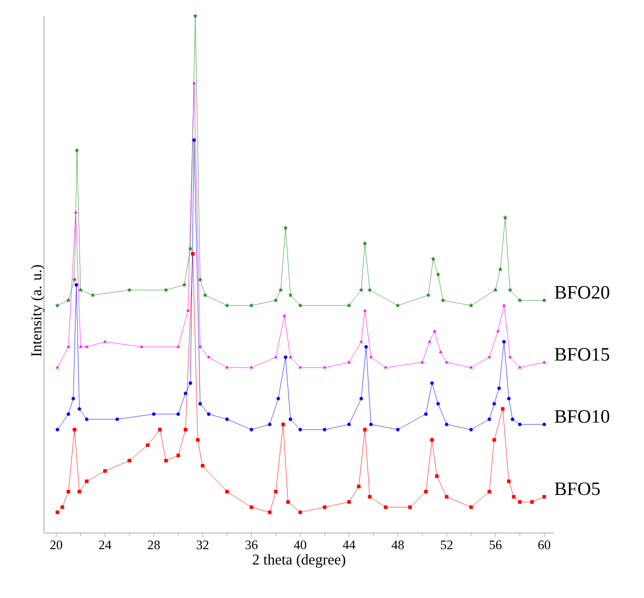 This screenshot has width=644, height=598. I want to click on series-label: BFO20, so click(582, 292).